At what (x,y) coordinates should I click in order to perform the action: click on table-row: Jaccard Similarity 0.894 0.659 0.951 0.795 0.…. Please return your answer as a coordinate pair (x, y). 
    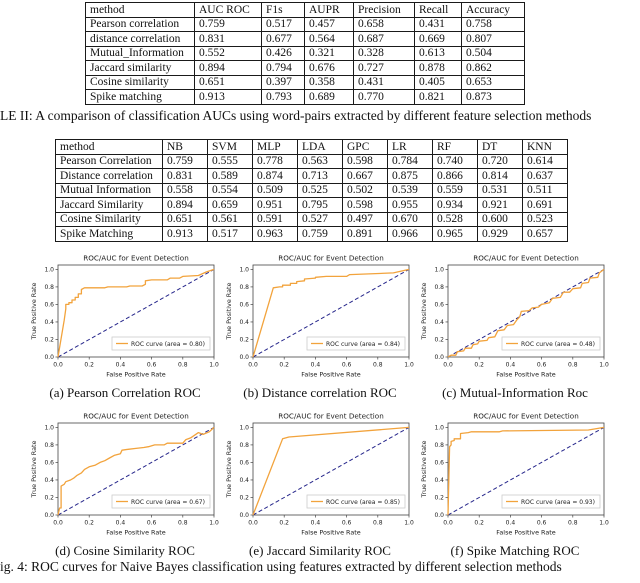
    Looking at the image, I should click on (311, 205).